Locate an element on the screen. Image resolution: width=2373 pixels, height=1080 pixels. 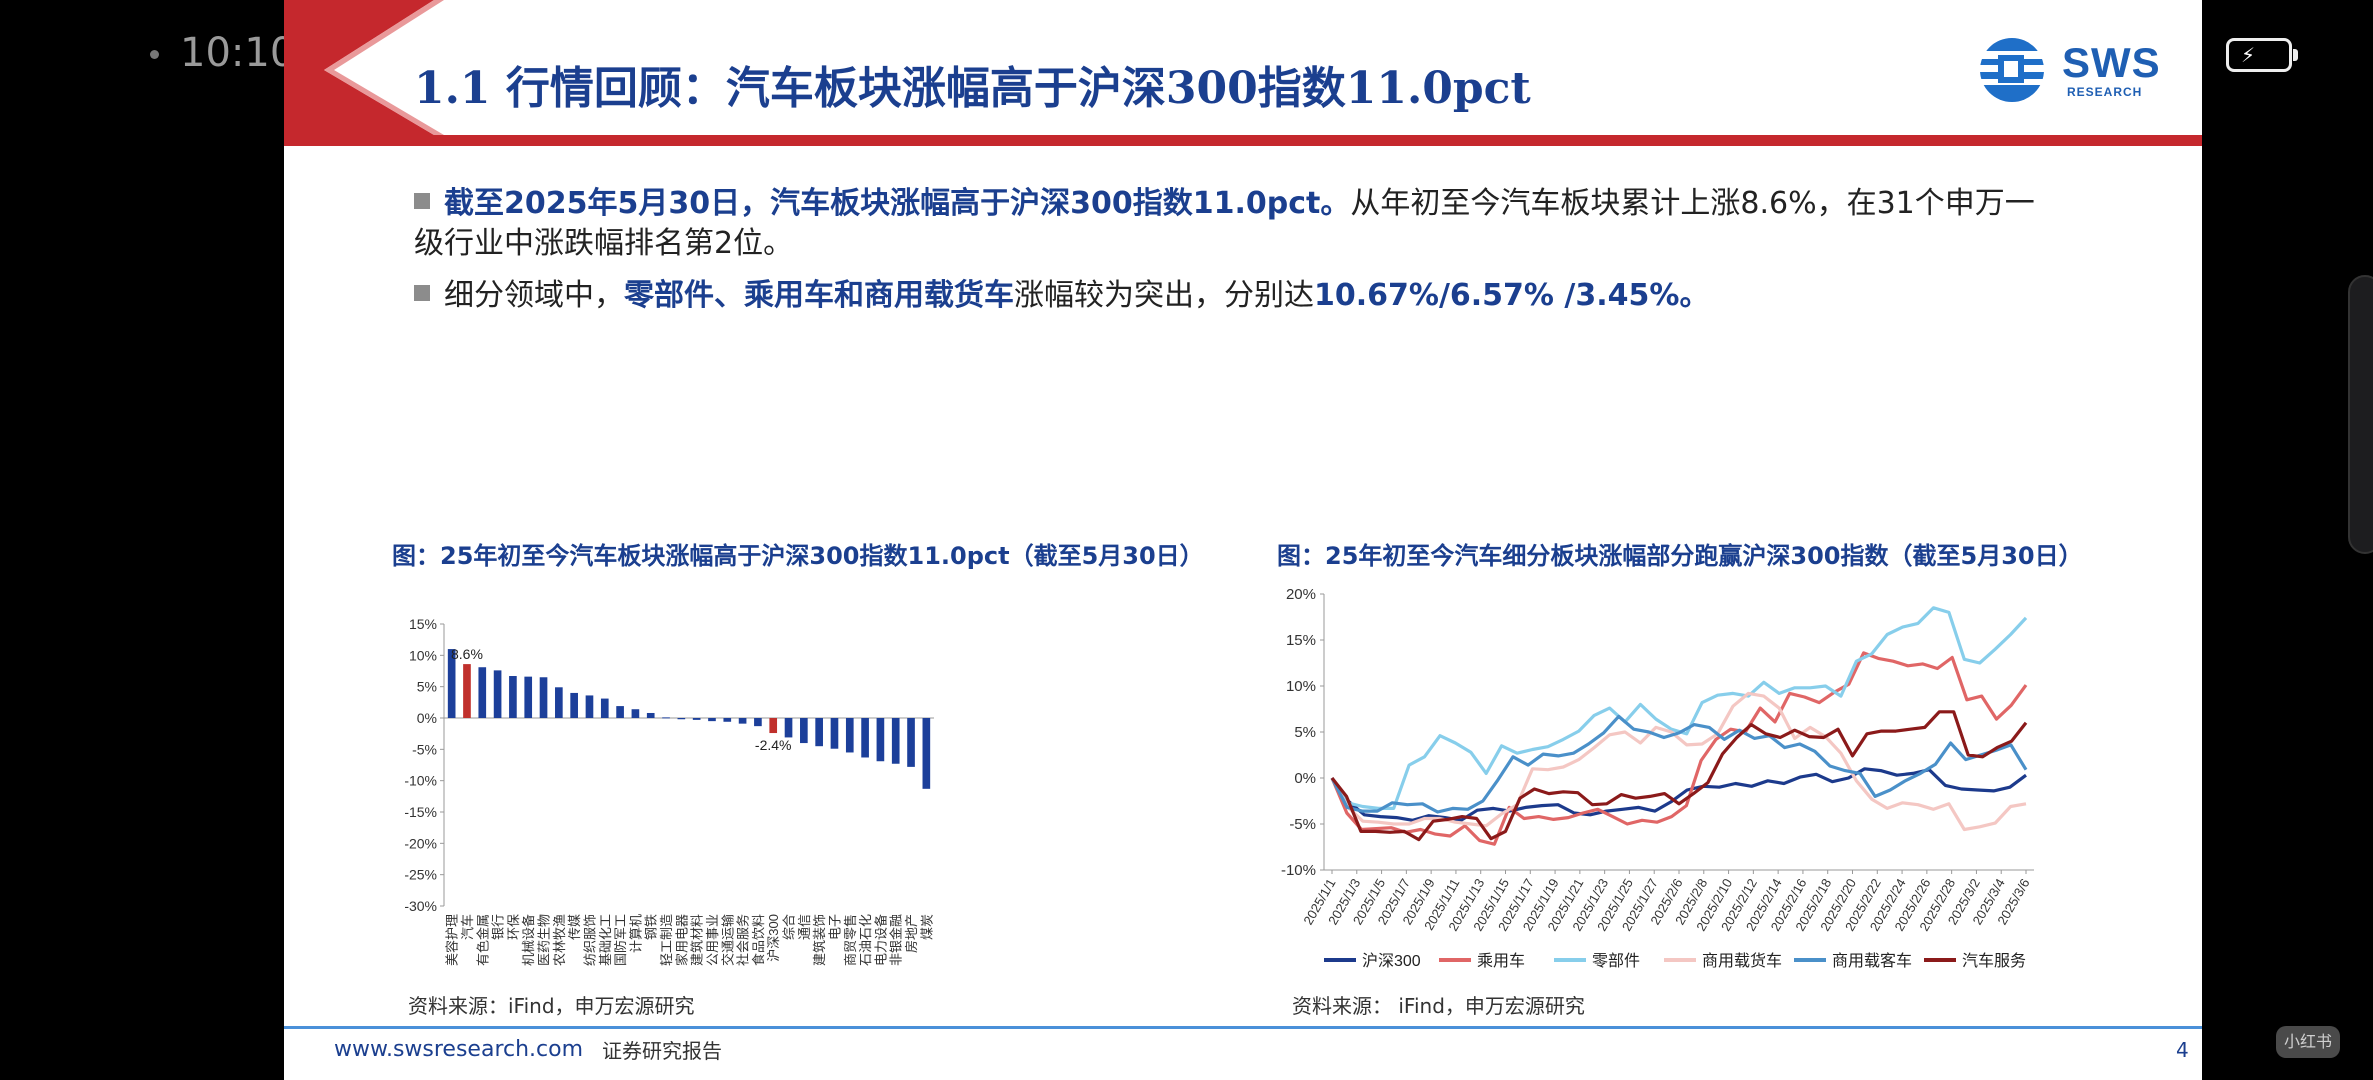
bar-有色金属 is located at coordinates (482, 692).